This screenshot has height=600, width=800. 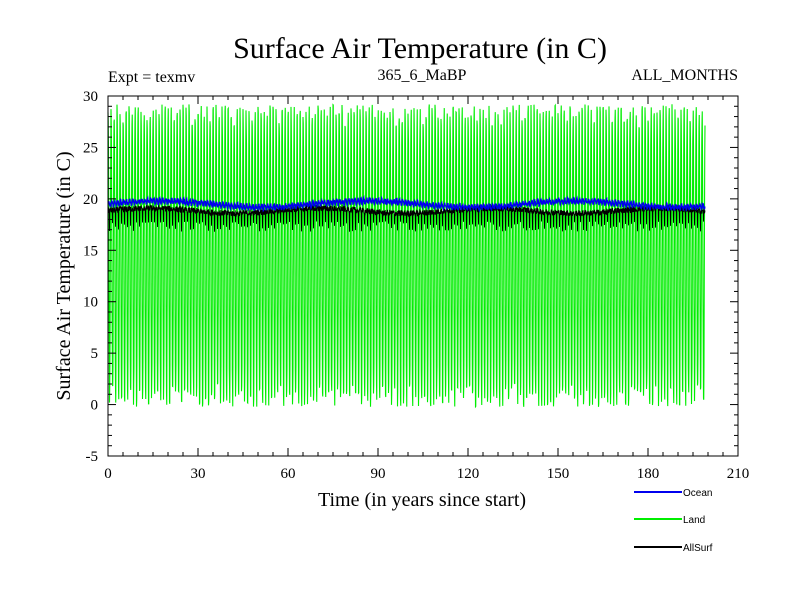 What do you see at coordinates (90, 97) in the screenshot?
I see `y-tick-label: 30` at bounding box center [90, 97].